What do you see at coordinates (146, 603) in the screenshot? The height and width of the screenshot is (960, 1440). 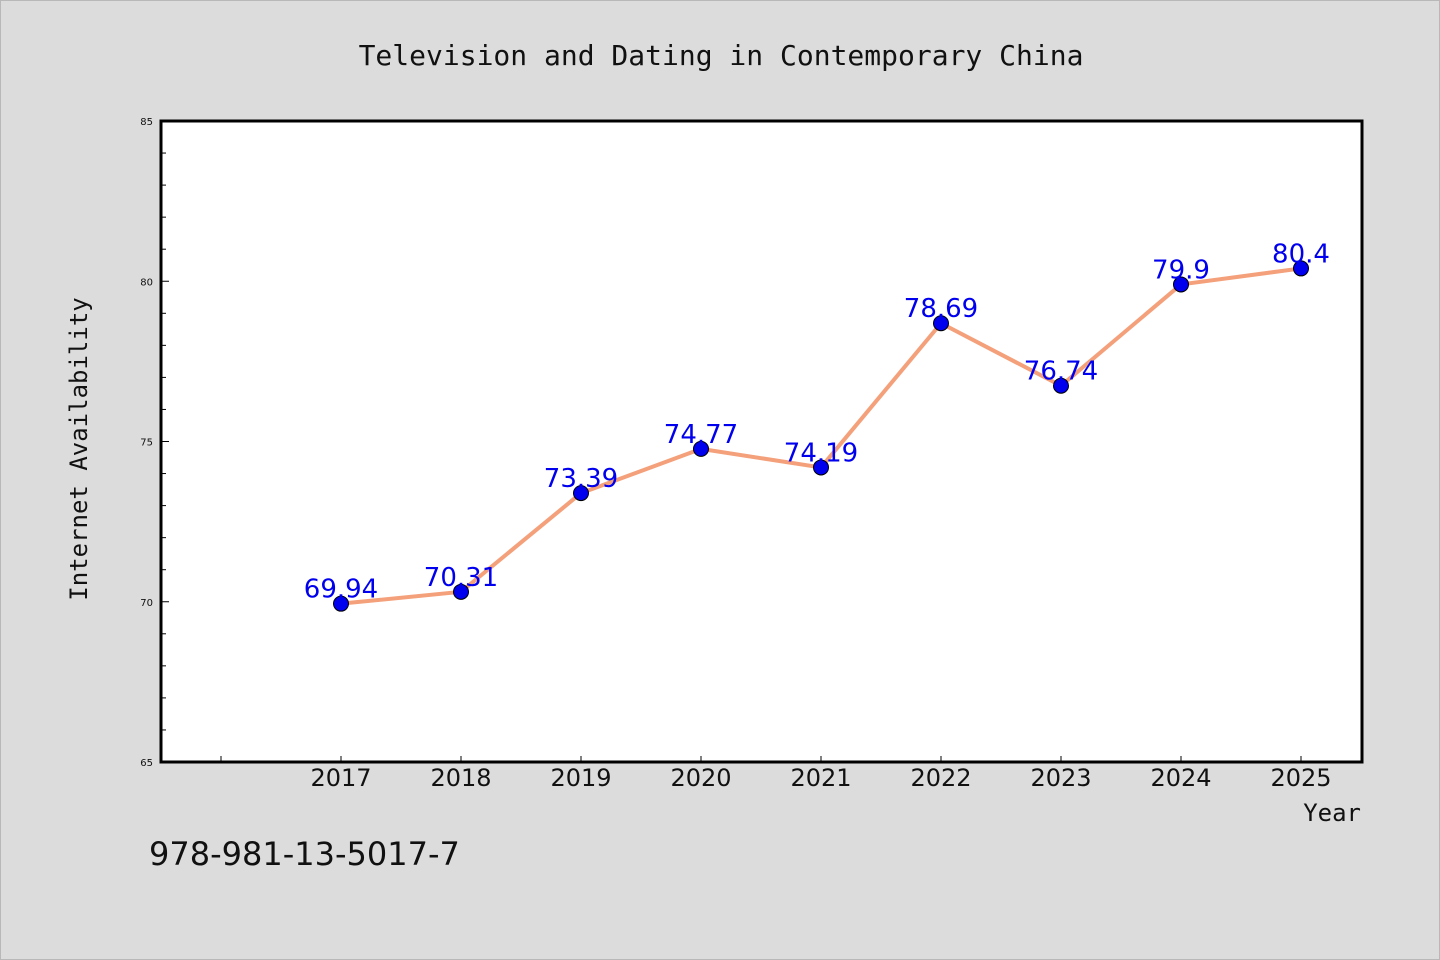 I see `y-tick-label: 70` at bounding box center [146, 603].